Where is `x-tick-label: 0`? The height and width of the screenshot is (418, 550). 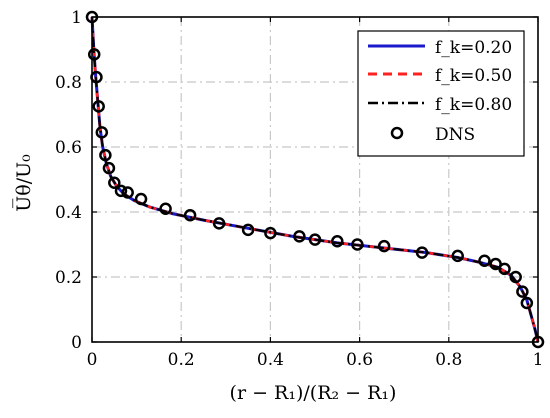 x-tick-label: 0 is located at coordinates (92, 360).